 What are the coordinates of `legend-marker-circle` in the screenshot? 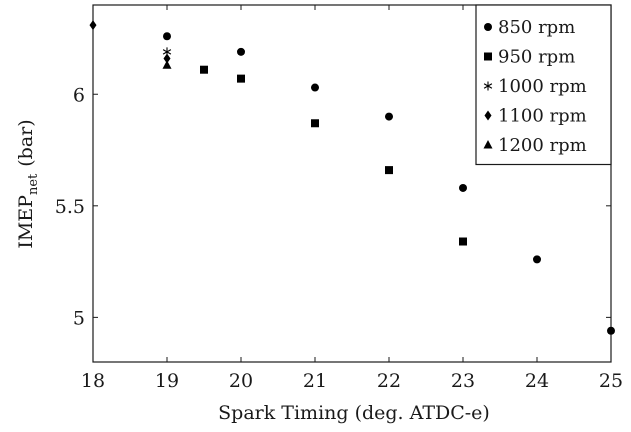 It's located at (488, 27).